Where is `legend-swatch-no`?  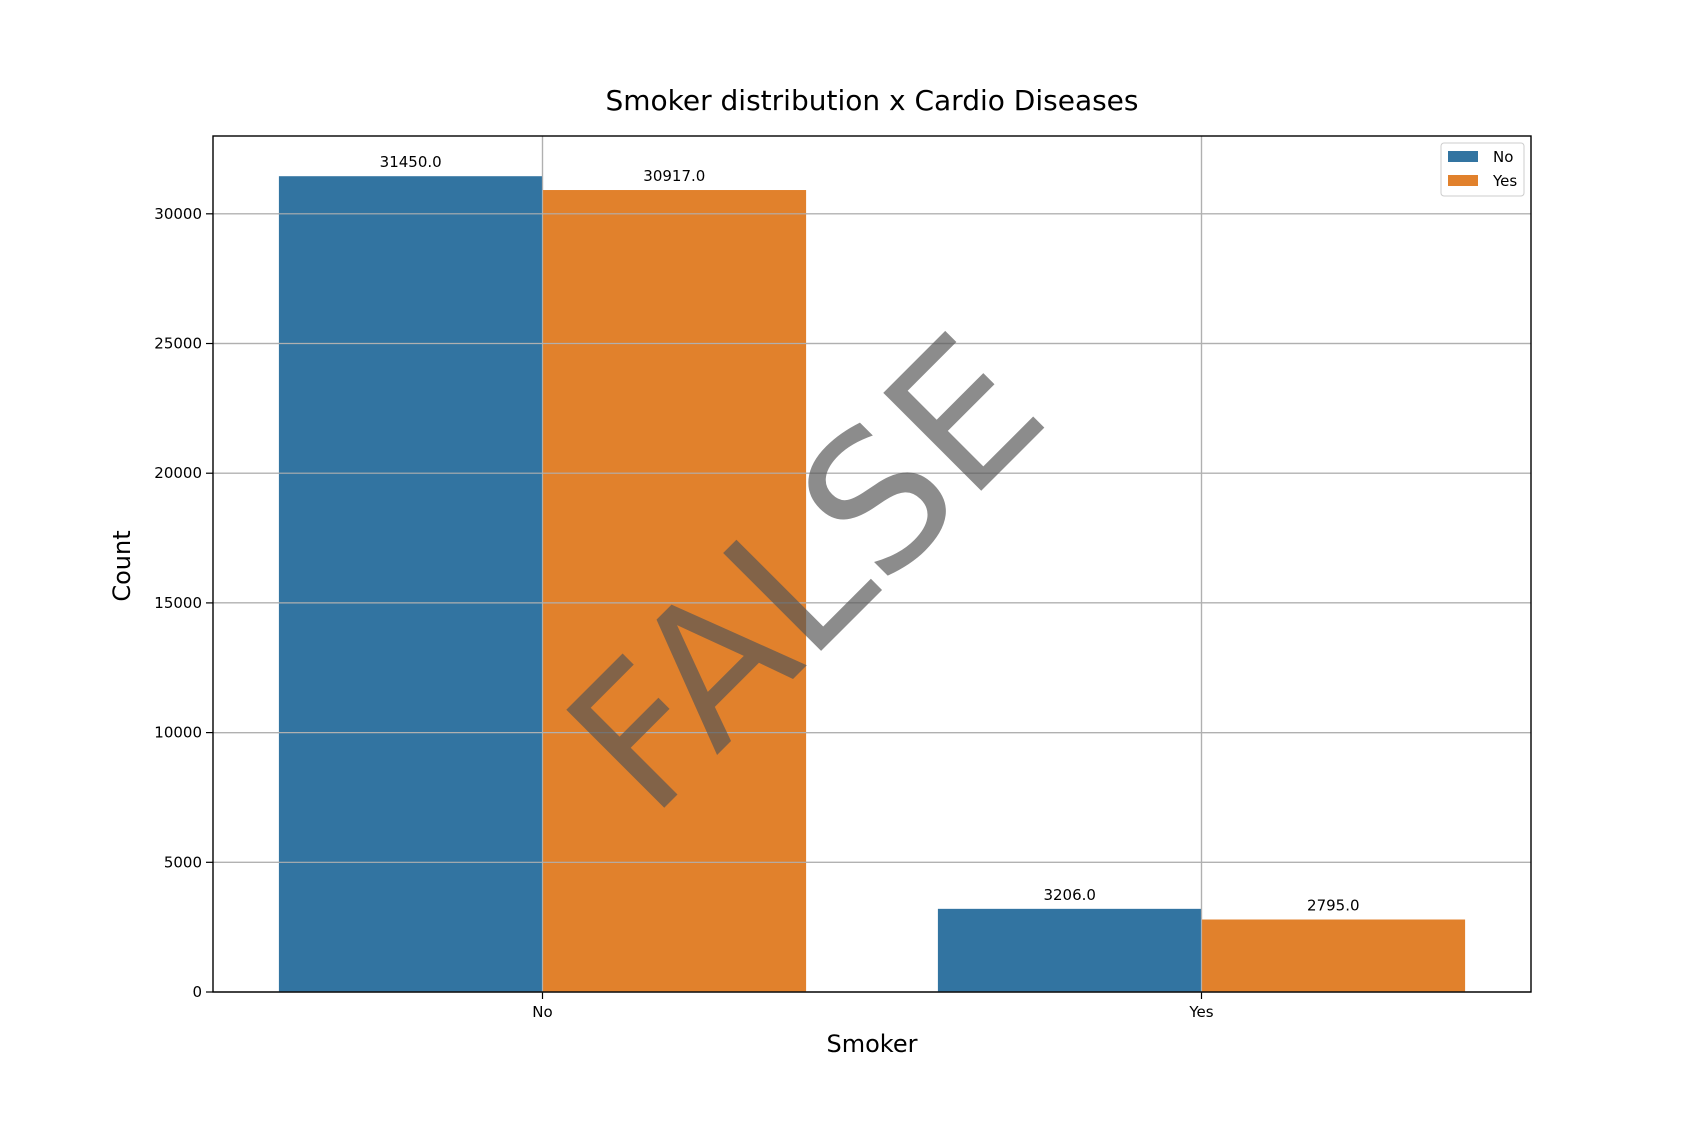 legend-swatch-no is located at coordinates (1463, 156).